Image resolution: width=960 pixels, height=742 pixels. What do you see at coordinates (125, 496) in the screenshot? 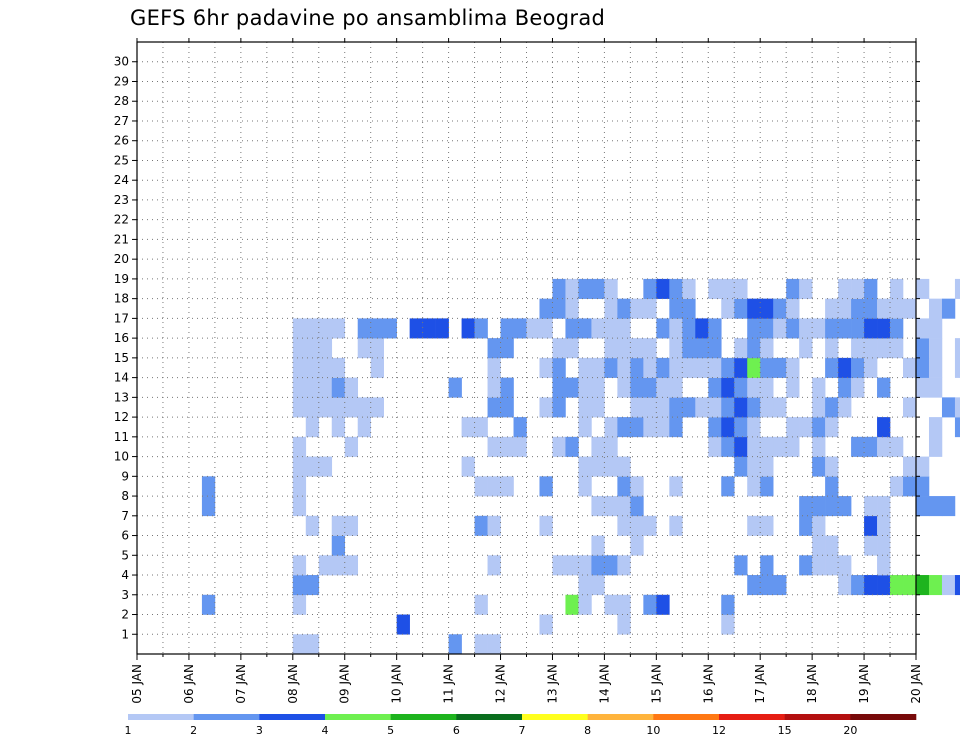
I see `y-tick-label: 8` at bounding box center [125, 496].